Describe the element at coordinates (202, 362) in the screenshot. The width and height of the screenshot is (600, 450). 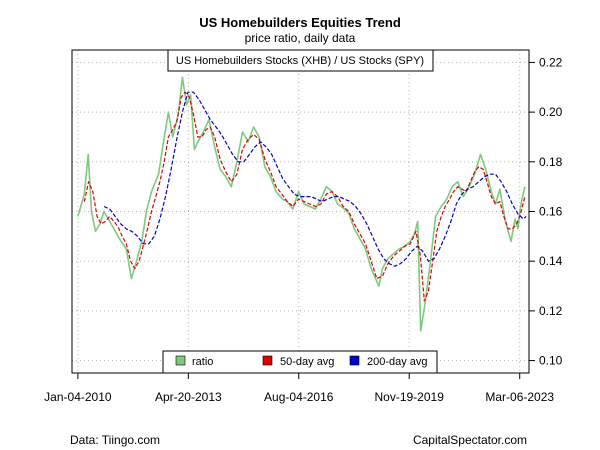
I see `legend-label-ratio: ratio` at that location.